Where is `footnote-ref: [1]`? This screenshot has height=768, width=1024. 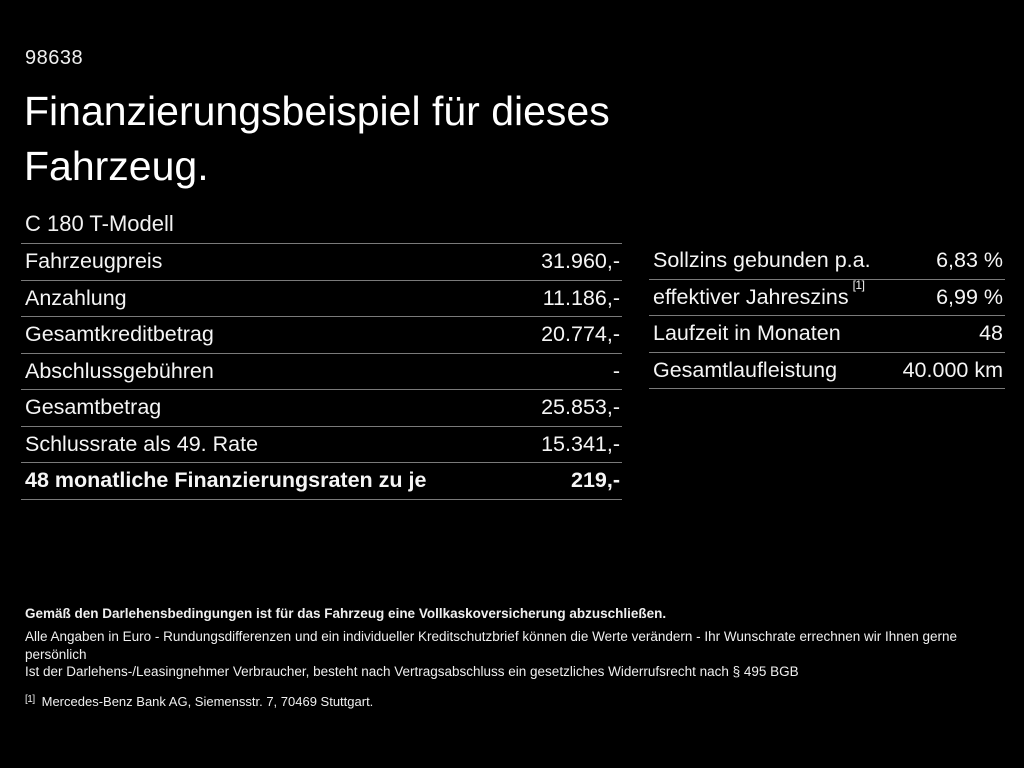
footnote-ref: [1] is located at coordinates (858, 284).